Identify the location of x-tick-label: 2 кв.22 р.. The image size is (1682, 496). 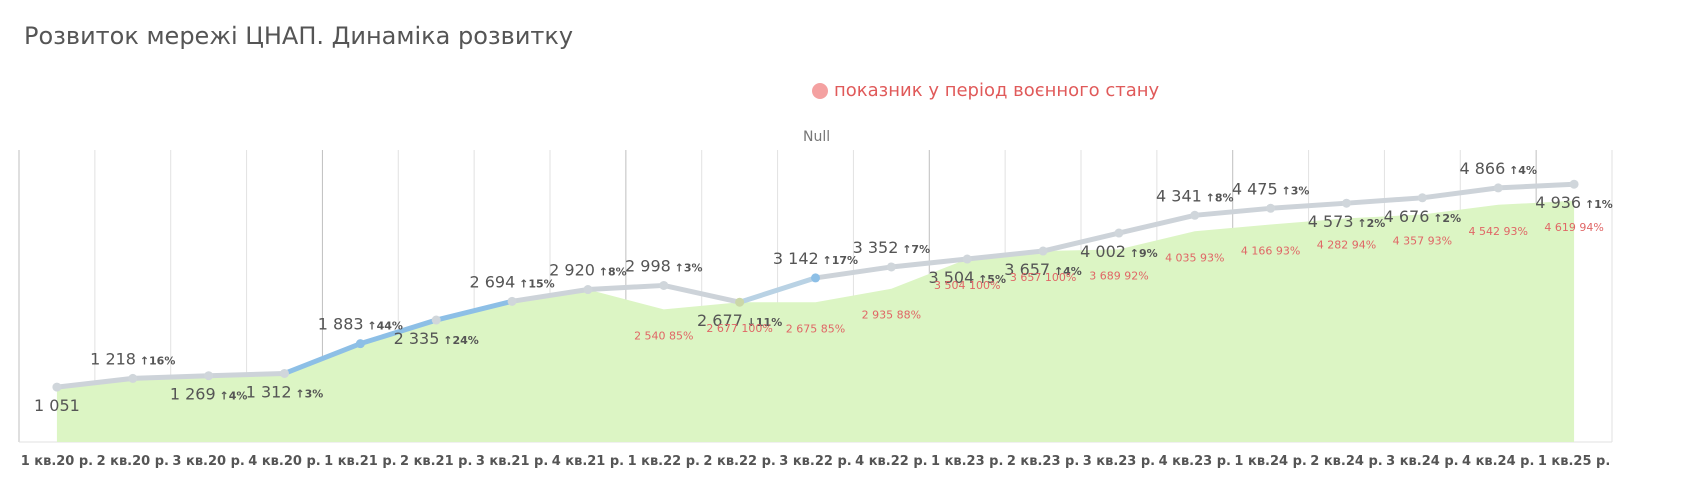
(739, 461).